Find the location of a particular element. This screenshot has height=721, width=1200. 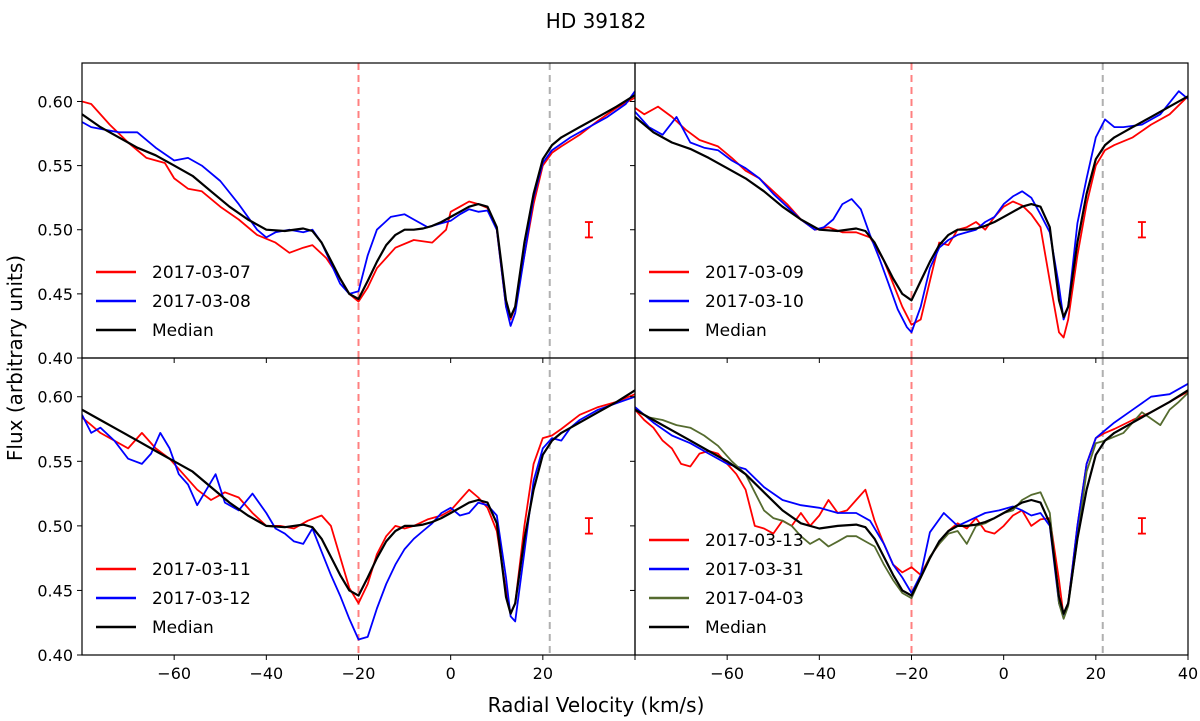

legend-label: 2017-03-13 is located at coordinates (754, 541).